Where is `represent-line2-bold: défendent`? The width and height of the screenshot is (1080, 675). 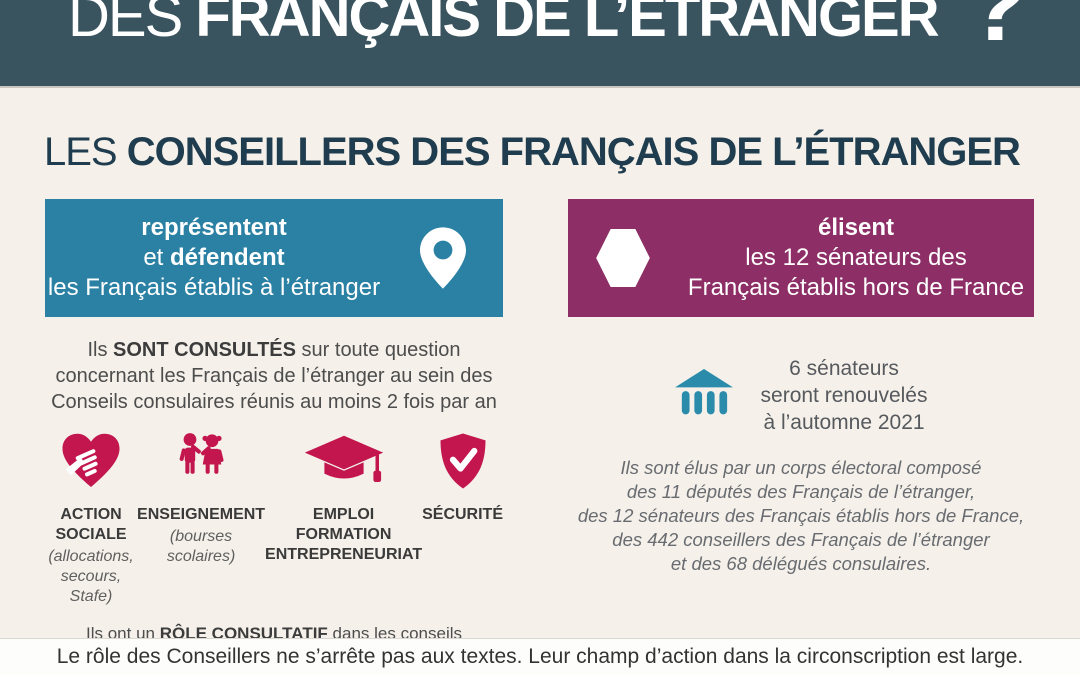 represent-line2-bold: défendent is located at coordinates (227, 257).